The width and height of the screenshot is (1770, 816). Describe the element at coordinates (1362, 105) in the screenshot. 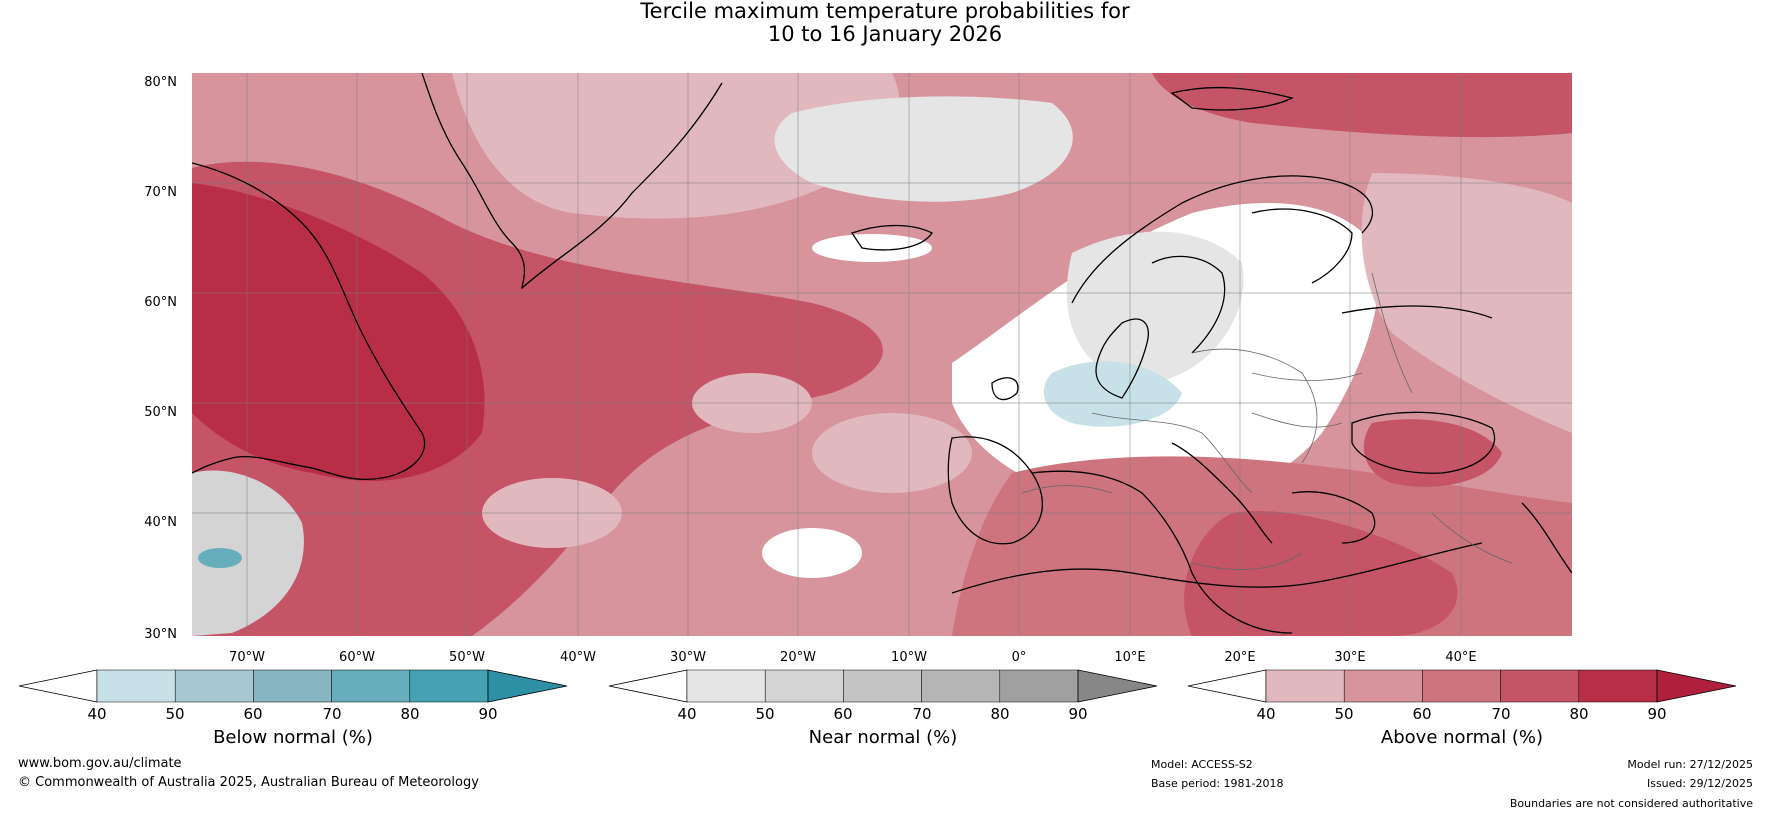

I see `map-field-above-70-arctic` at that location.